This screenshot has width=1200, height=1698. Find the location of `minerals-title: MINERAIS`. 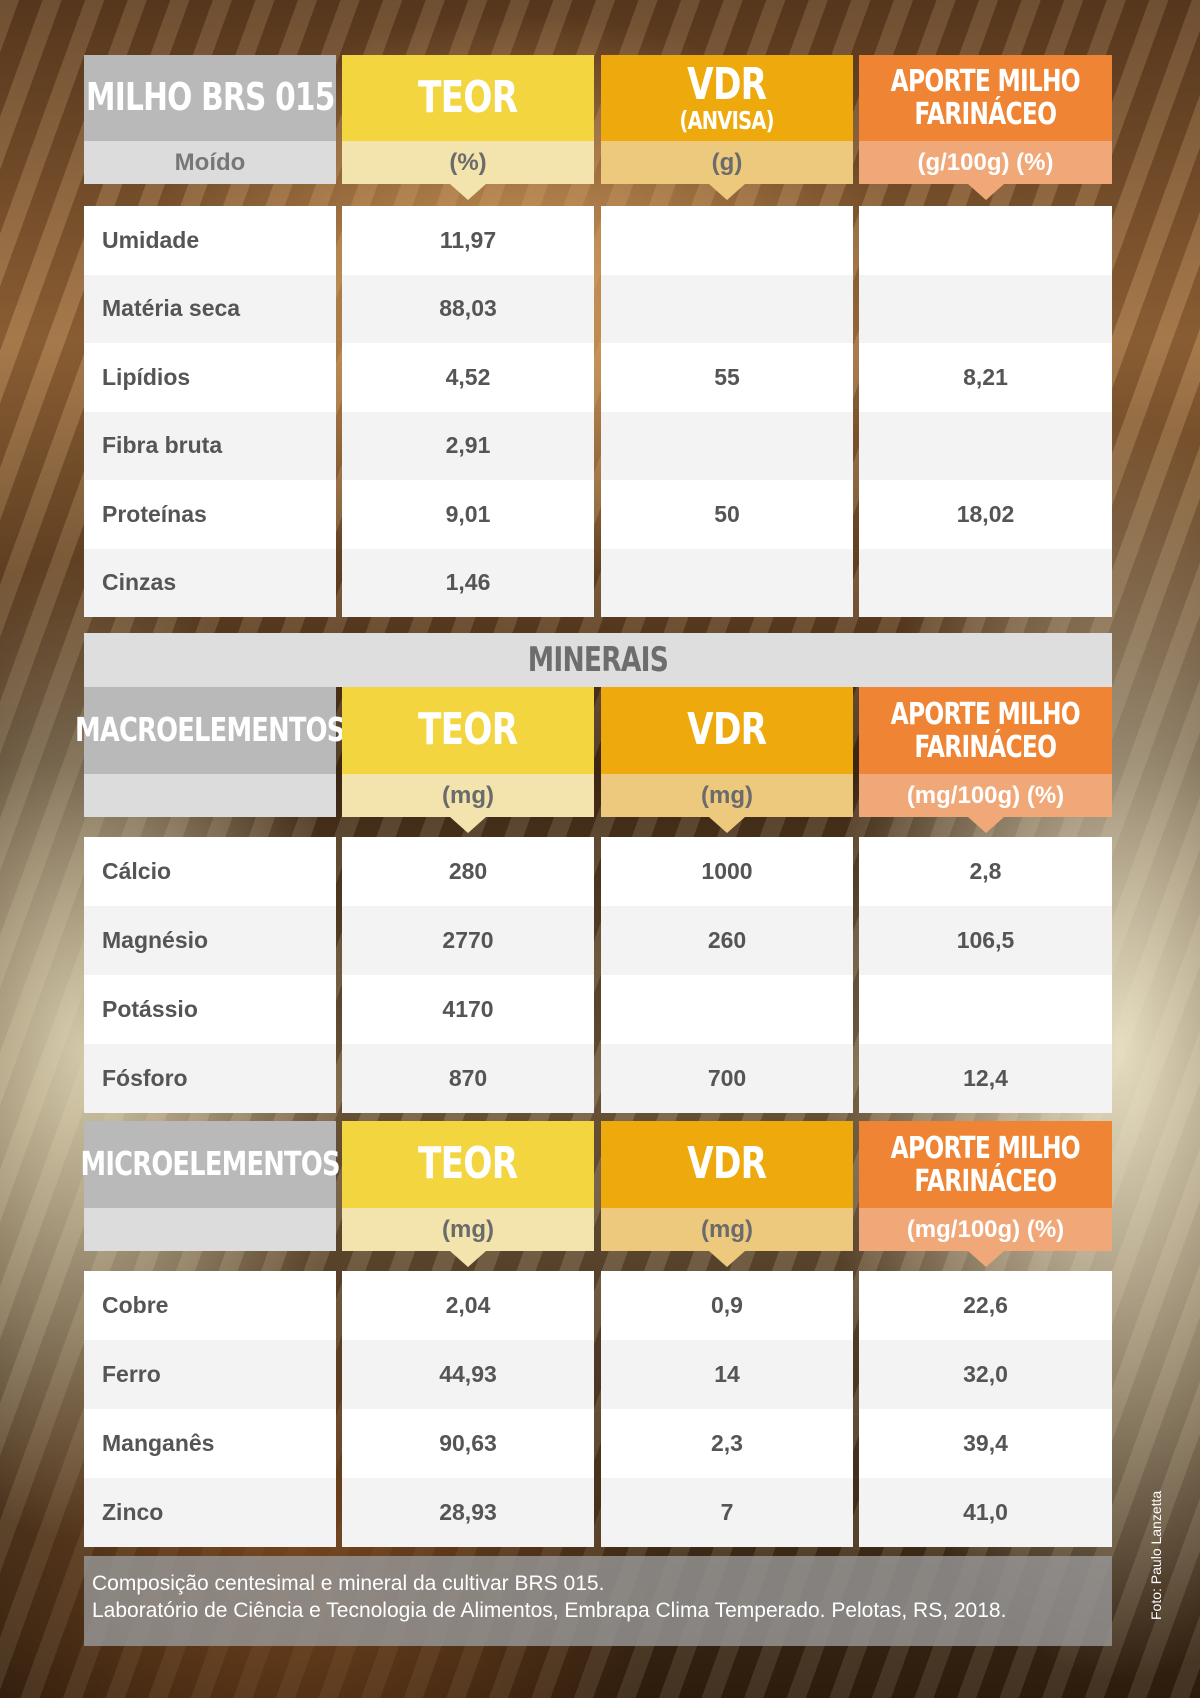

minerals-title: MINERAIS is located at coordinates (598, 660).